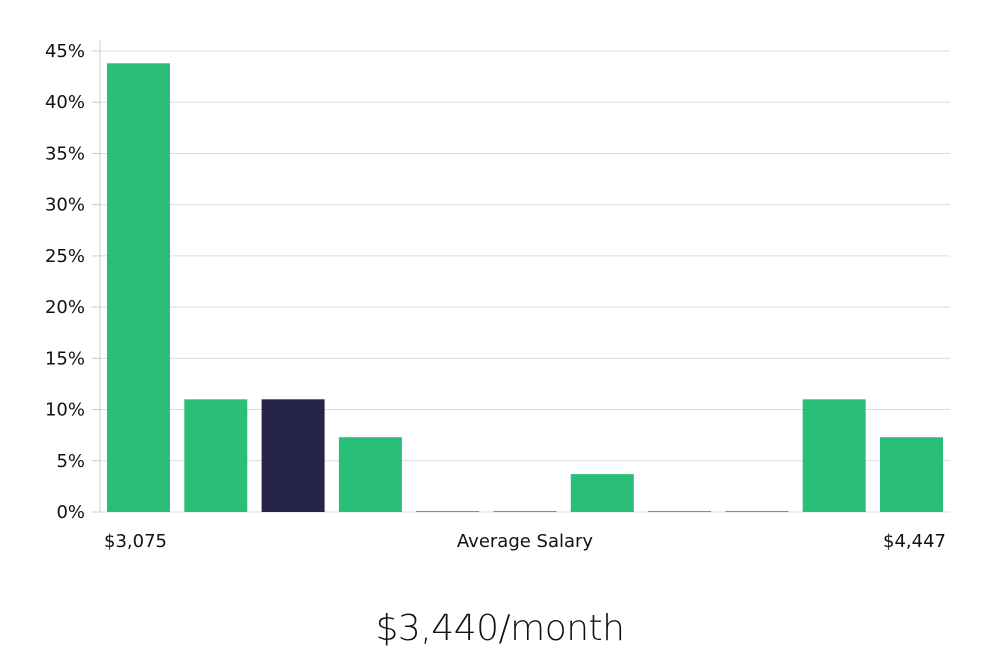  I want to click on y-tick-label: 5%, so click(70, 461).